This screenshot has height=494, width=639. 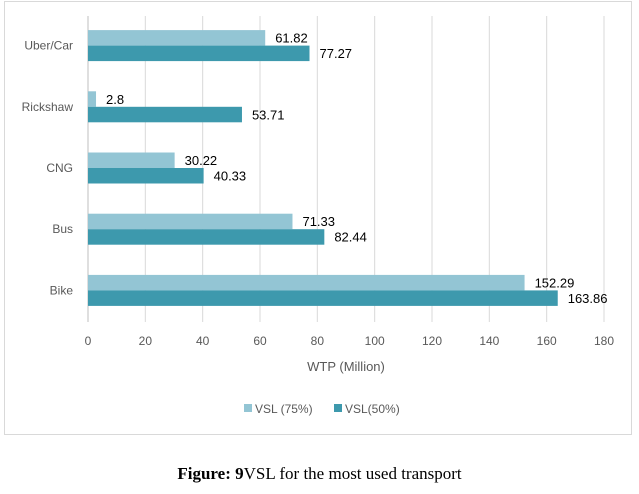 What do you see at coordinates (92, 99) in the screenshot?
I see `bar-s0-c1` at bounding box center [92, 99].